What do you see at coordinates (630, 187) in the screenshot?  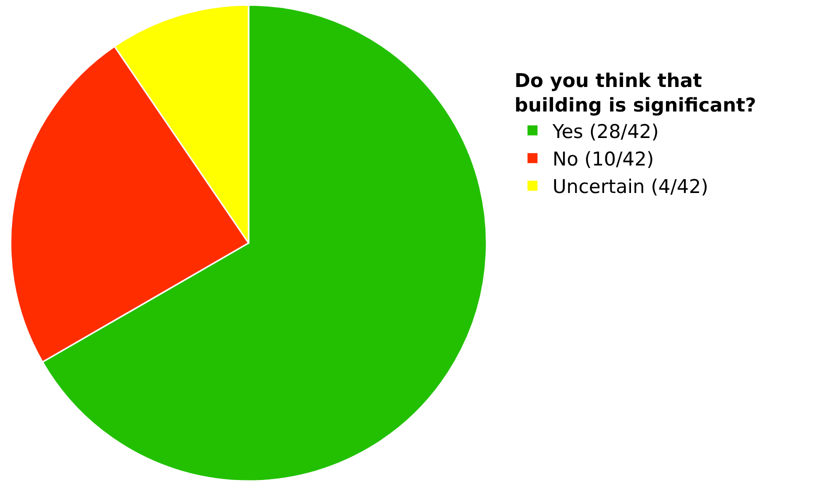 I see `legend-label: Uncertain (4/42)` at bounding box center [630, 187].